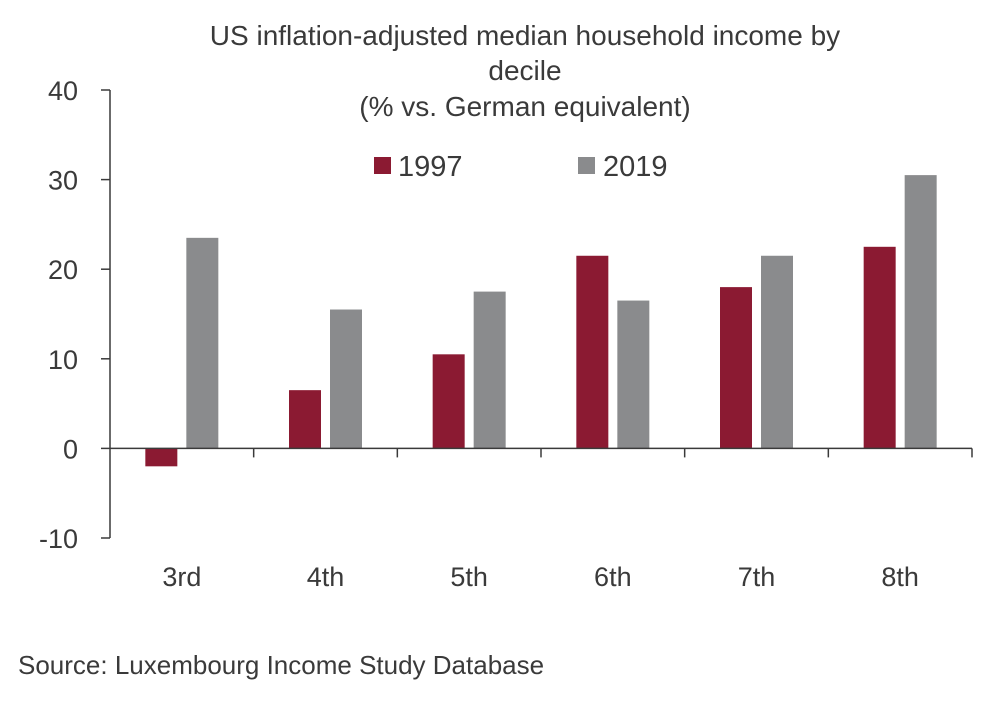 The image size is (1000, 711). I want to click on x-tick-label-8th: 8th, so click(900, 577).